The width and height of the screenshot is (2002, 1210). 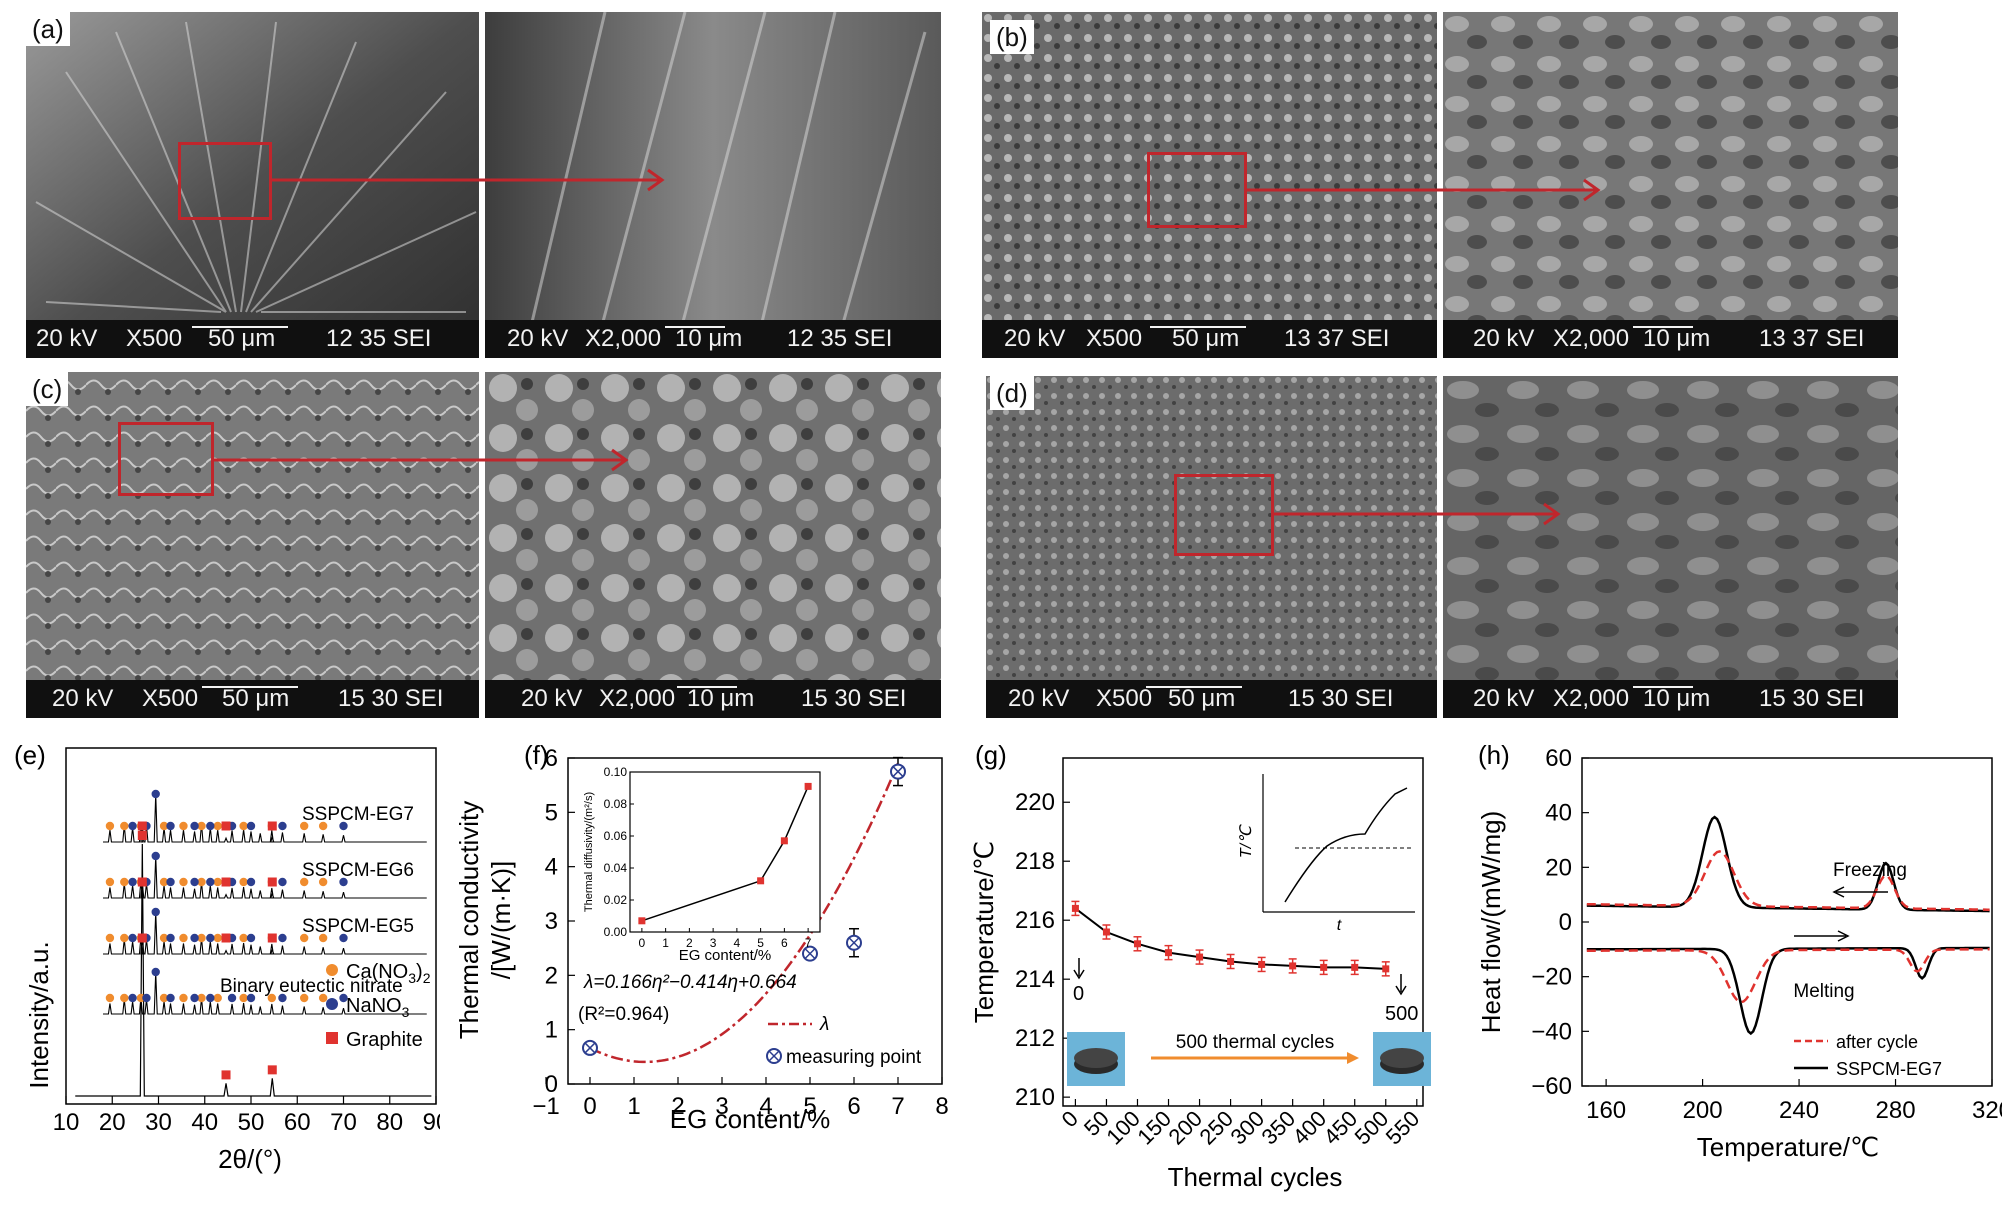 I want to click on legend: Ca(NO3)2 NaNO3 Graphite, so click(x=378, y=1006).